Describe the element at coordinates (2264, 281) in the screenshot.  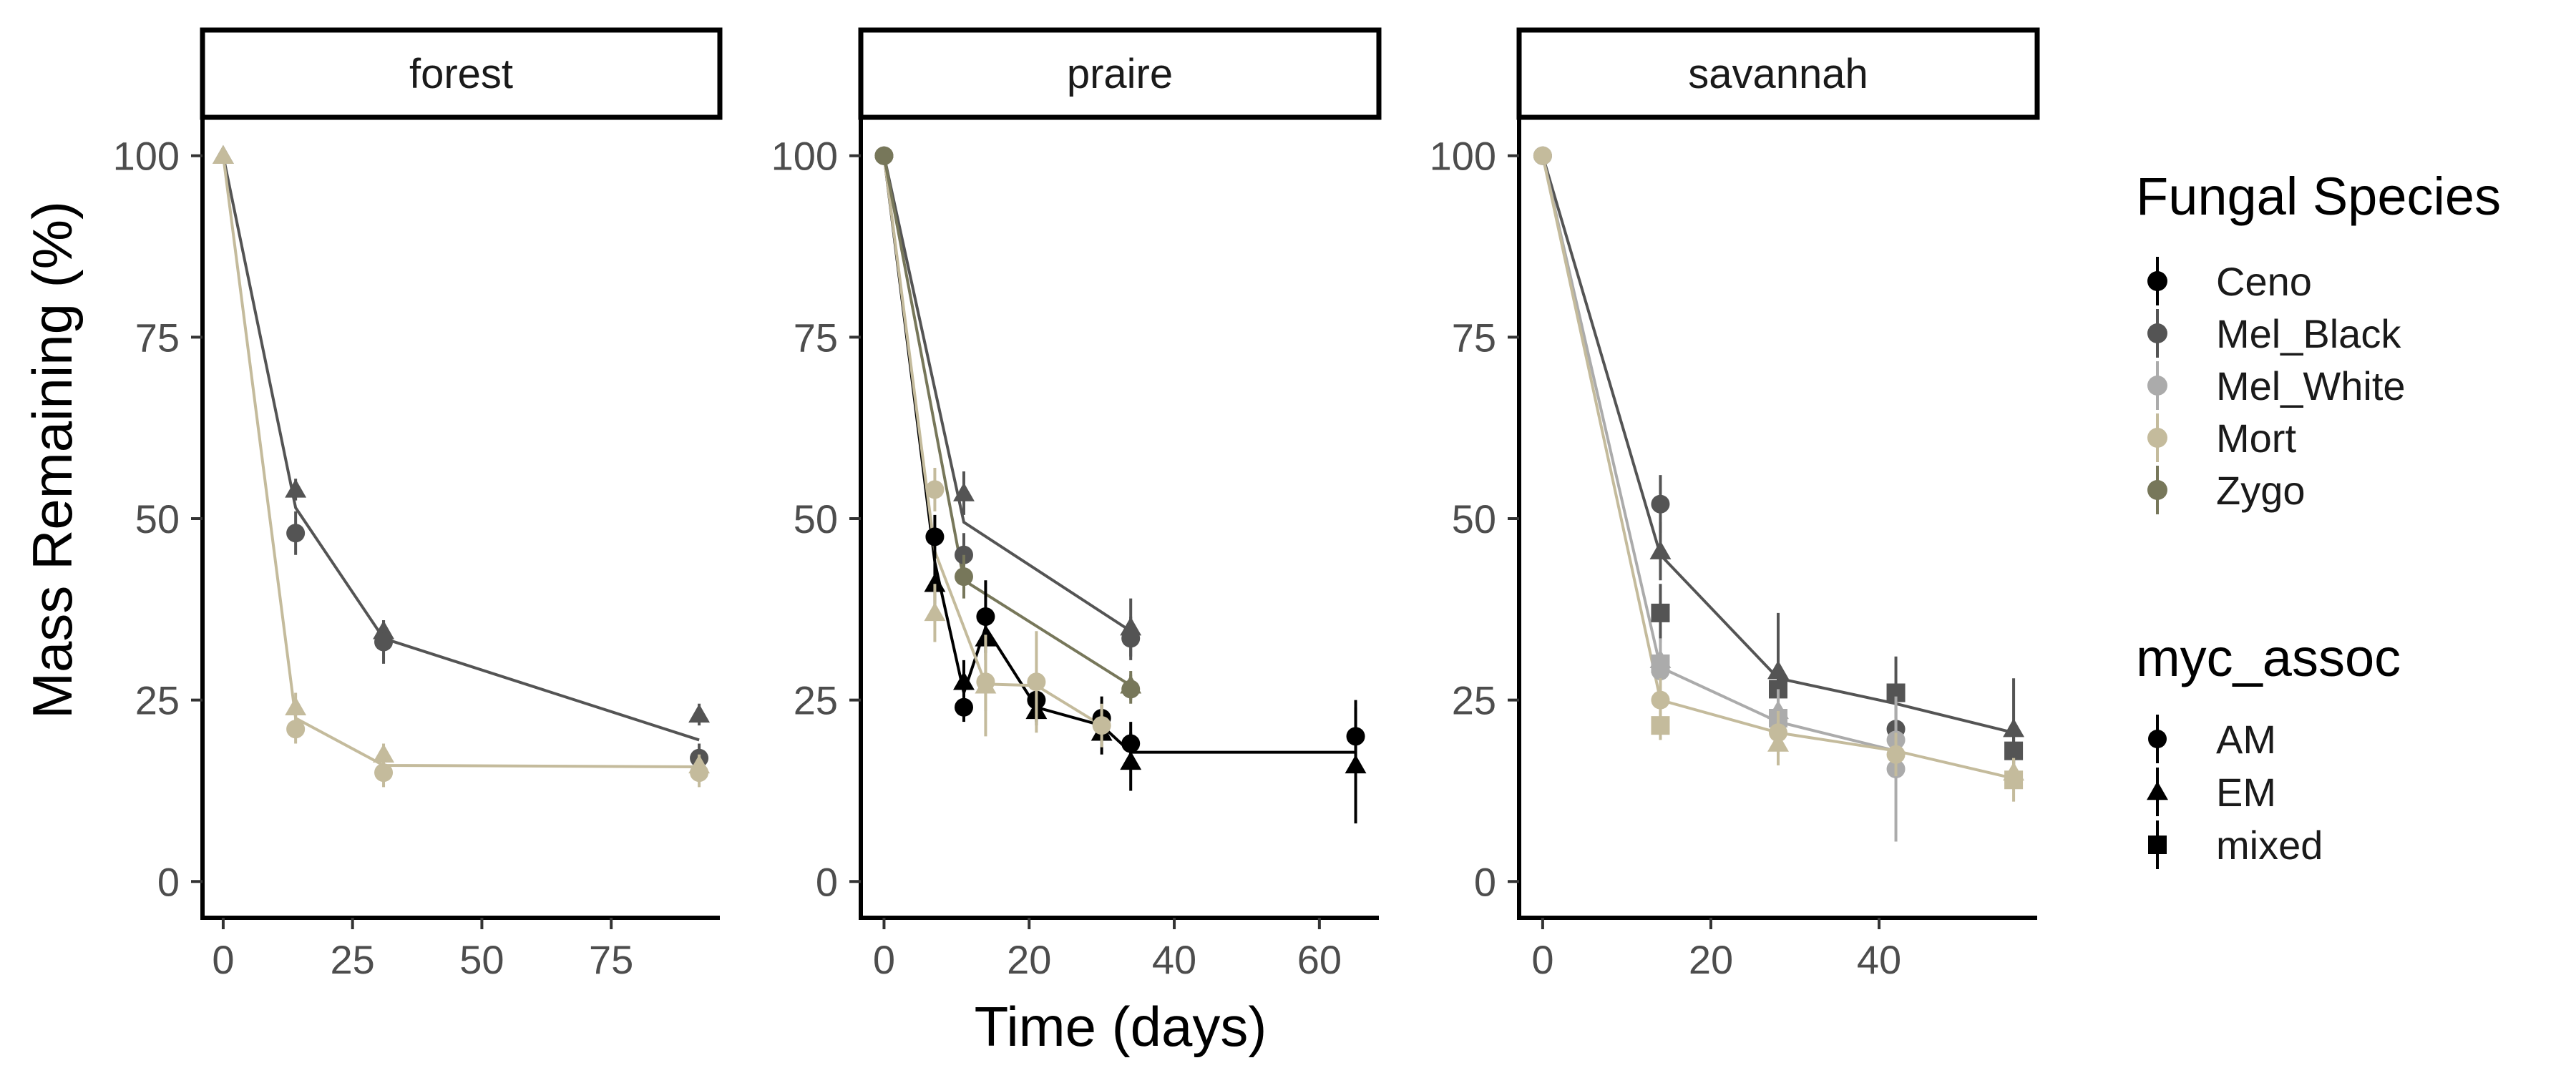
I see `legend-label-Ceno: Ceno` at that location.